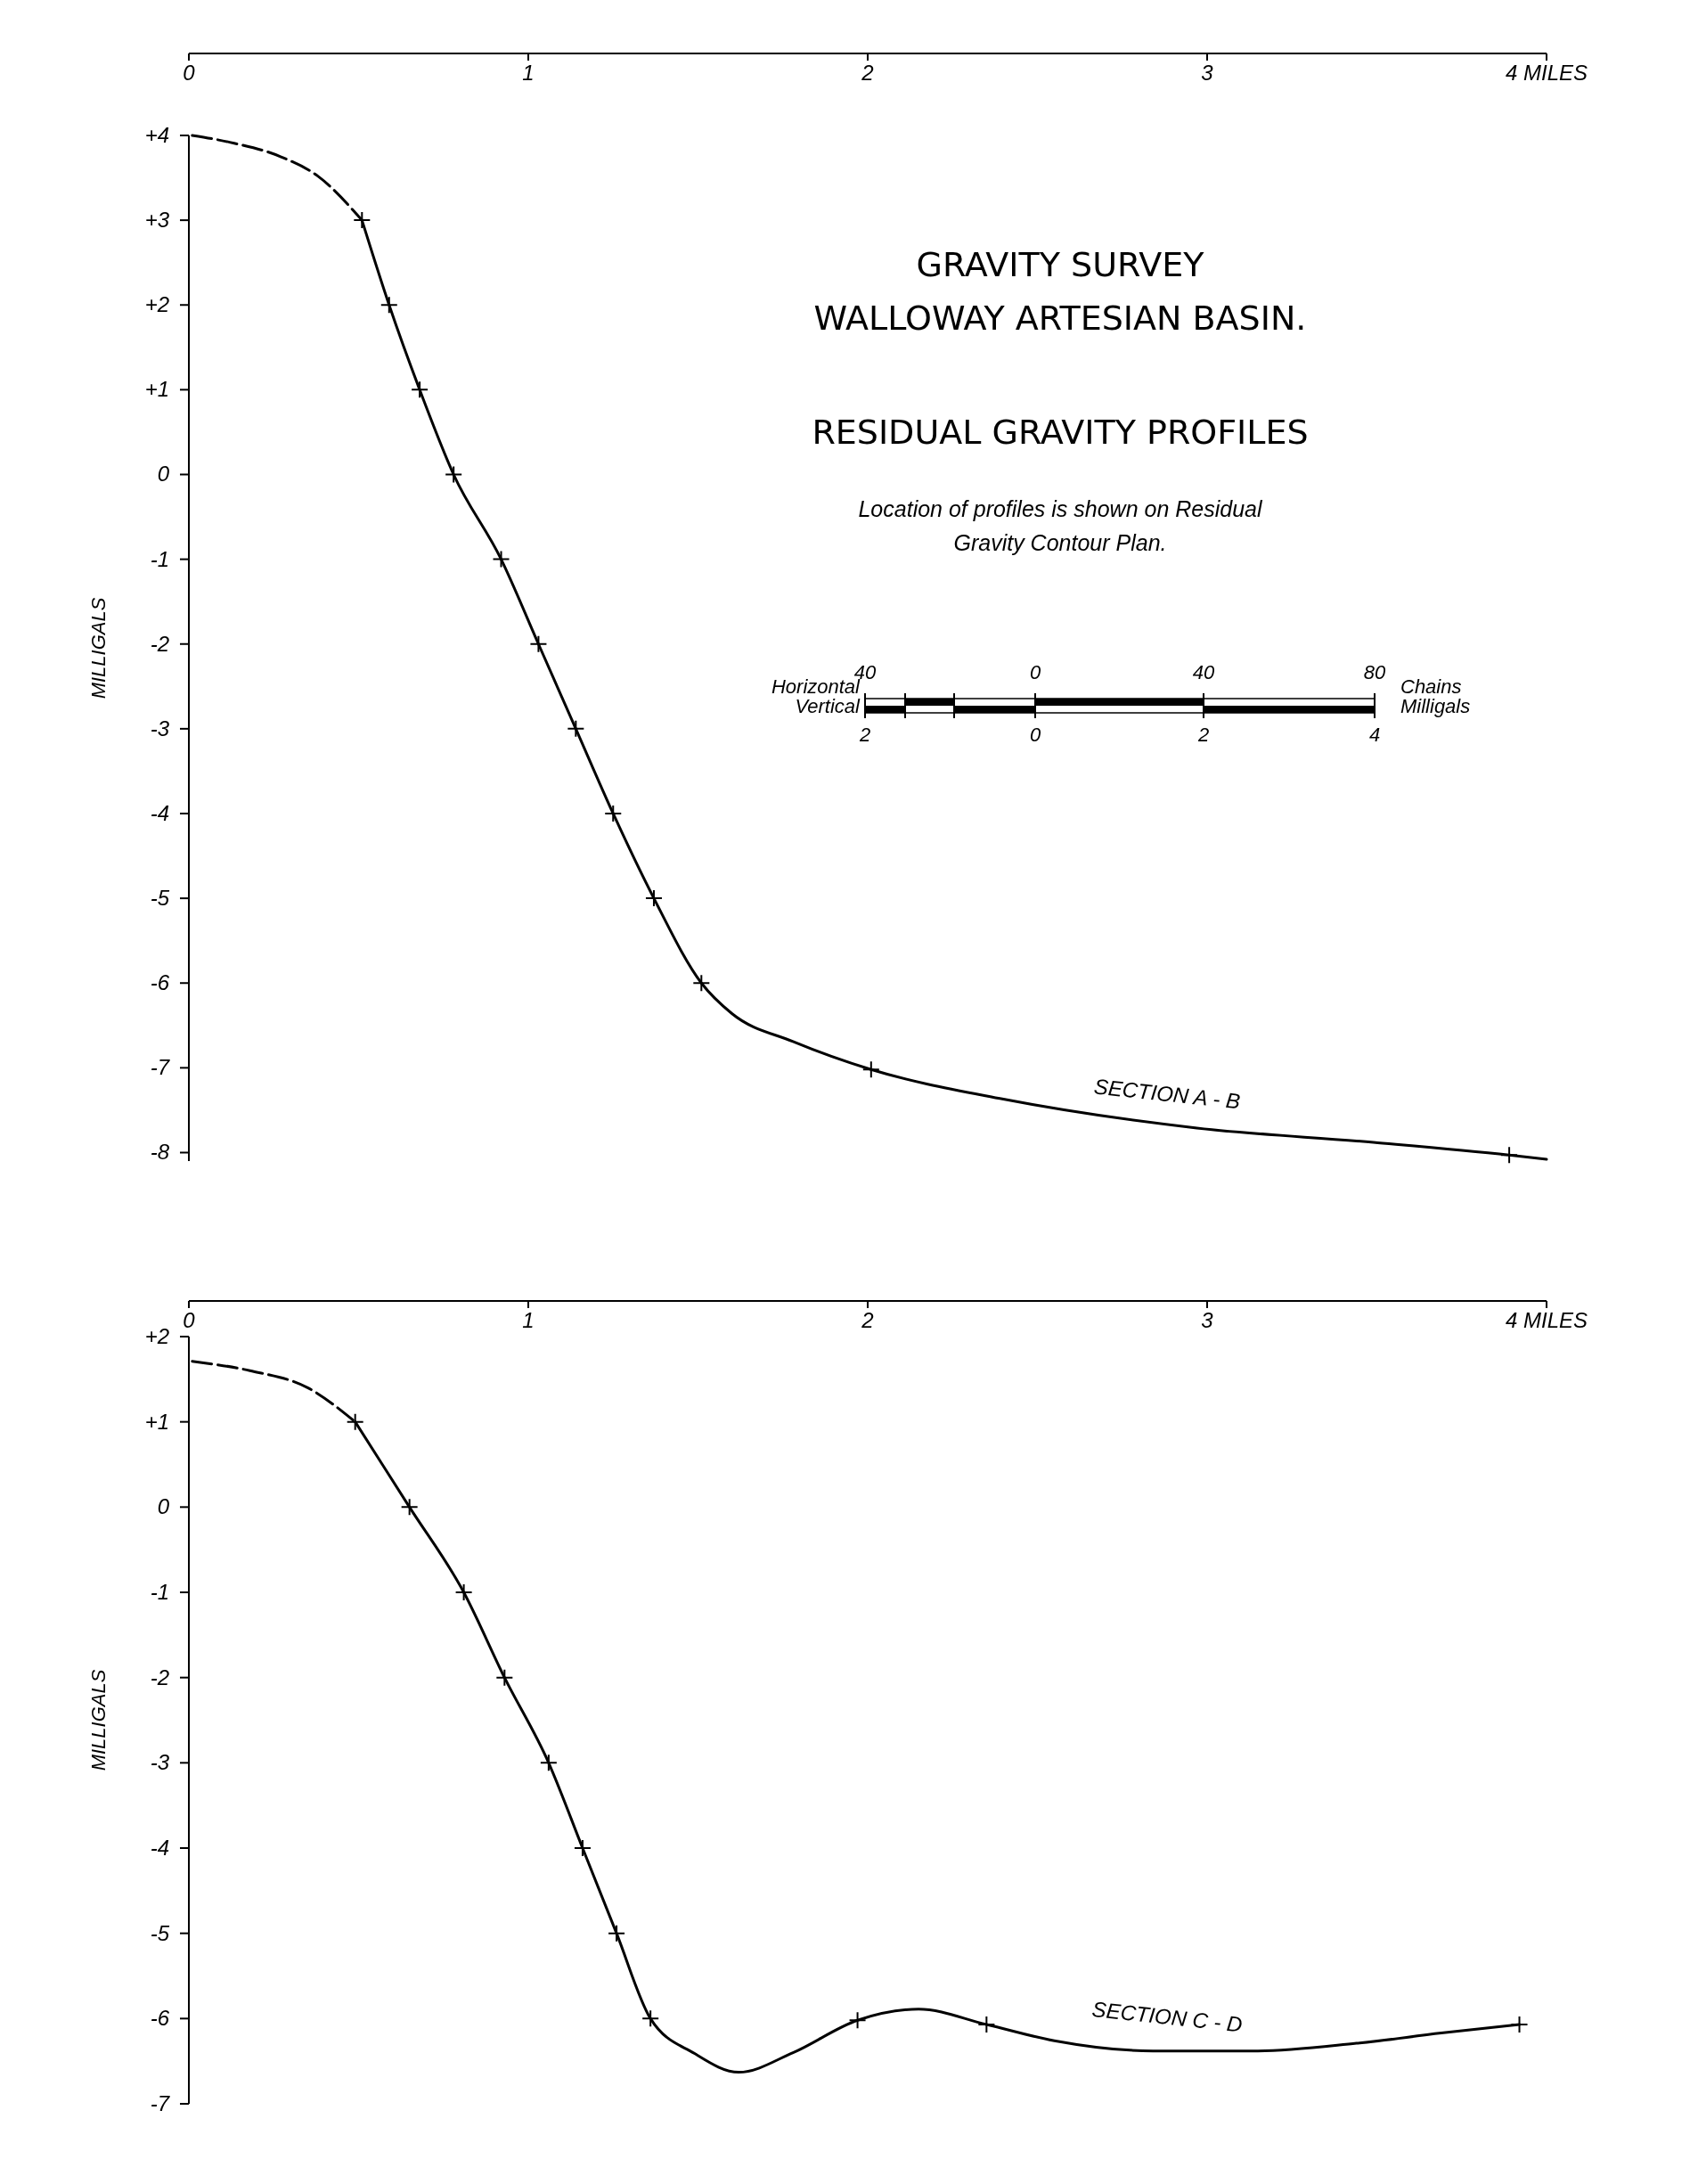  I want to click on annotation: 80, so click(1374, 672).